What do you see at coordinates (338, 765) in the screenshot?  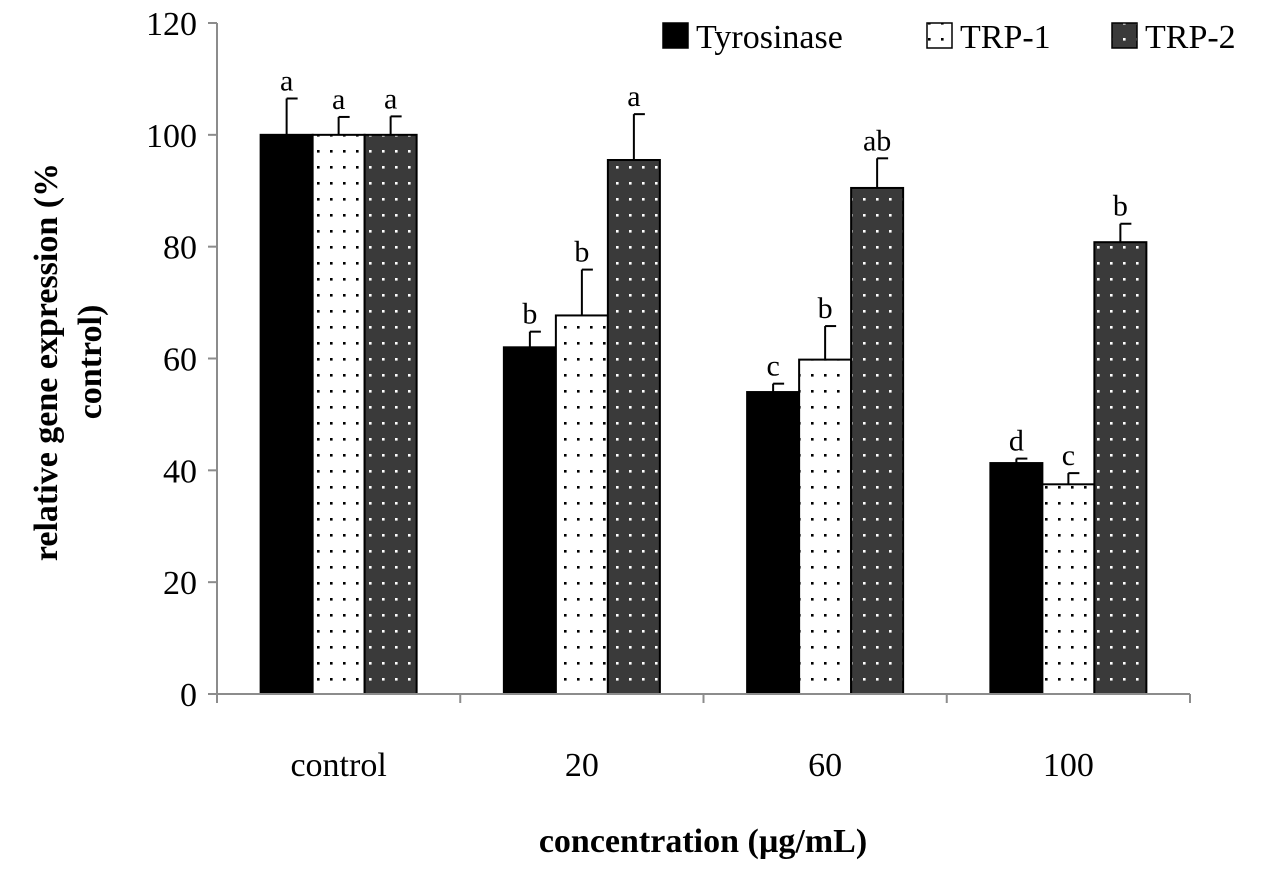 I see `x-category-label: control` at bounding box center [338, 765].